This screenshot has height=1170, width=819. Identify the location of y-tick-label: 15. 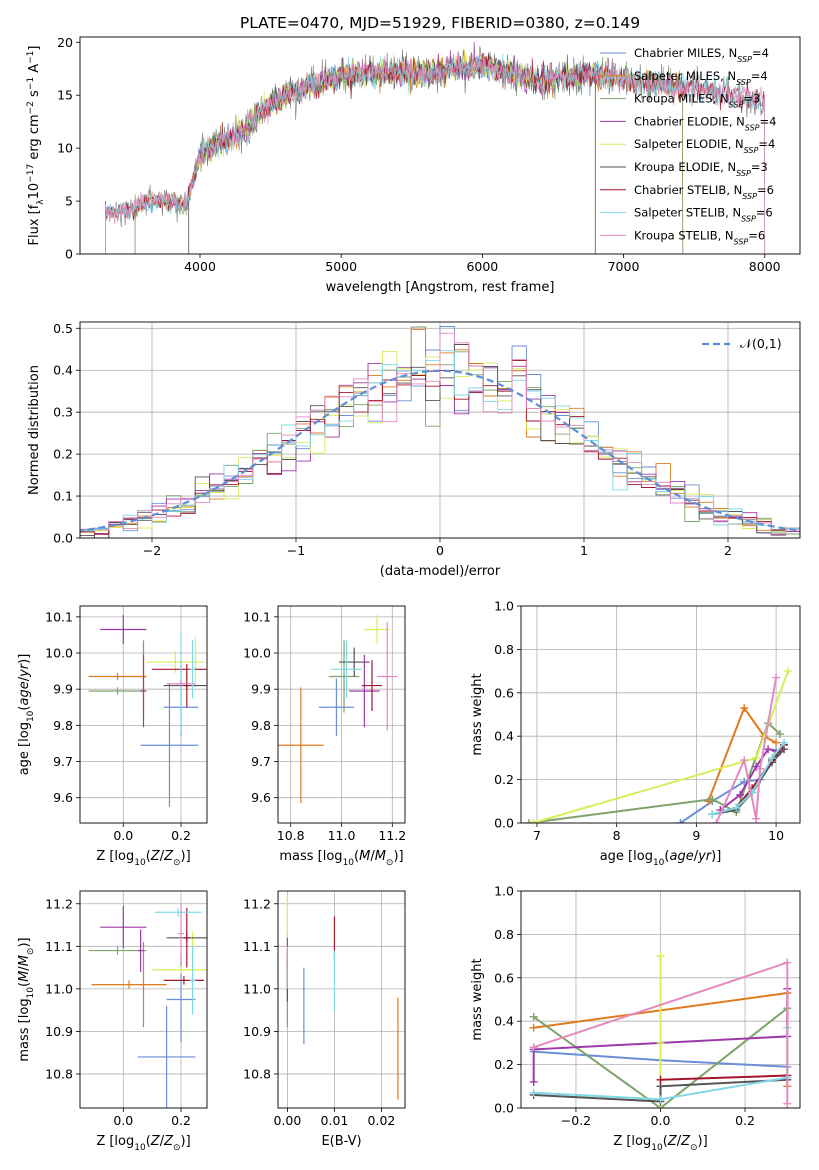
(65, 95).